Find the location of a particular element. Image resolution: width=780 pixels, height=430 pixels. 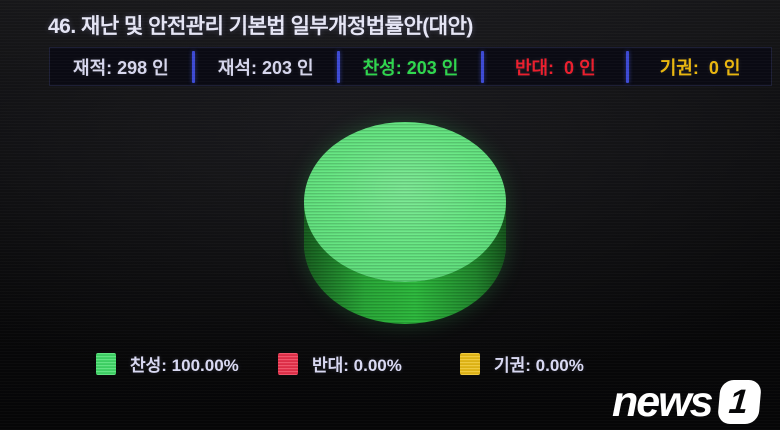

legend: 찬성: 100.00% 반대: 0.00% 기권: 0.00% is located at coordinates (390, 363).